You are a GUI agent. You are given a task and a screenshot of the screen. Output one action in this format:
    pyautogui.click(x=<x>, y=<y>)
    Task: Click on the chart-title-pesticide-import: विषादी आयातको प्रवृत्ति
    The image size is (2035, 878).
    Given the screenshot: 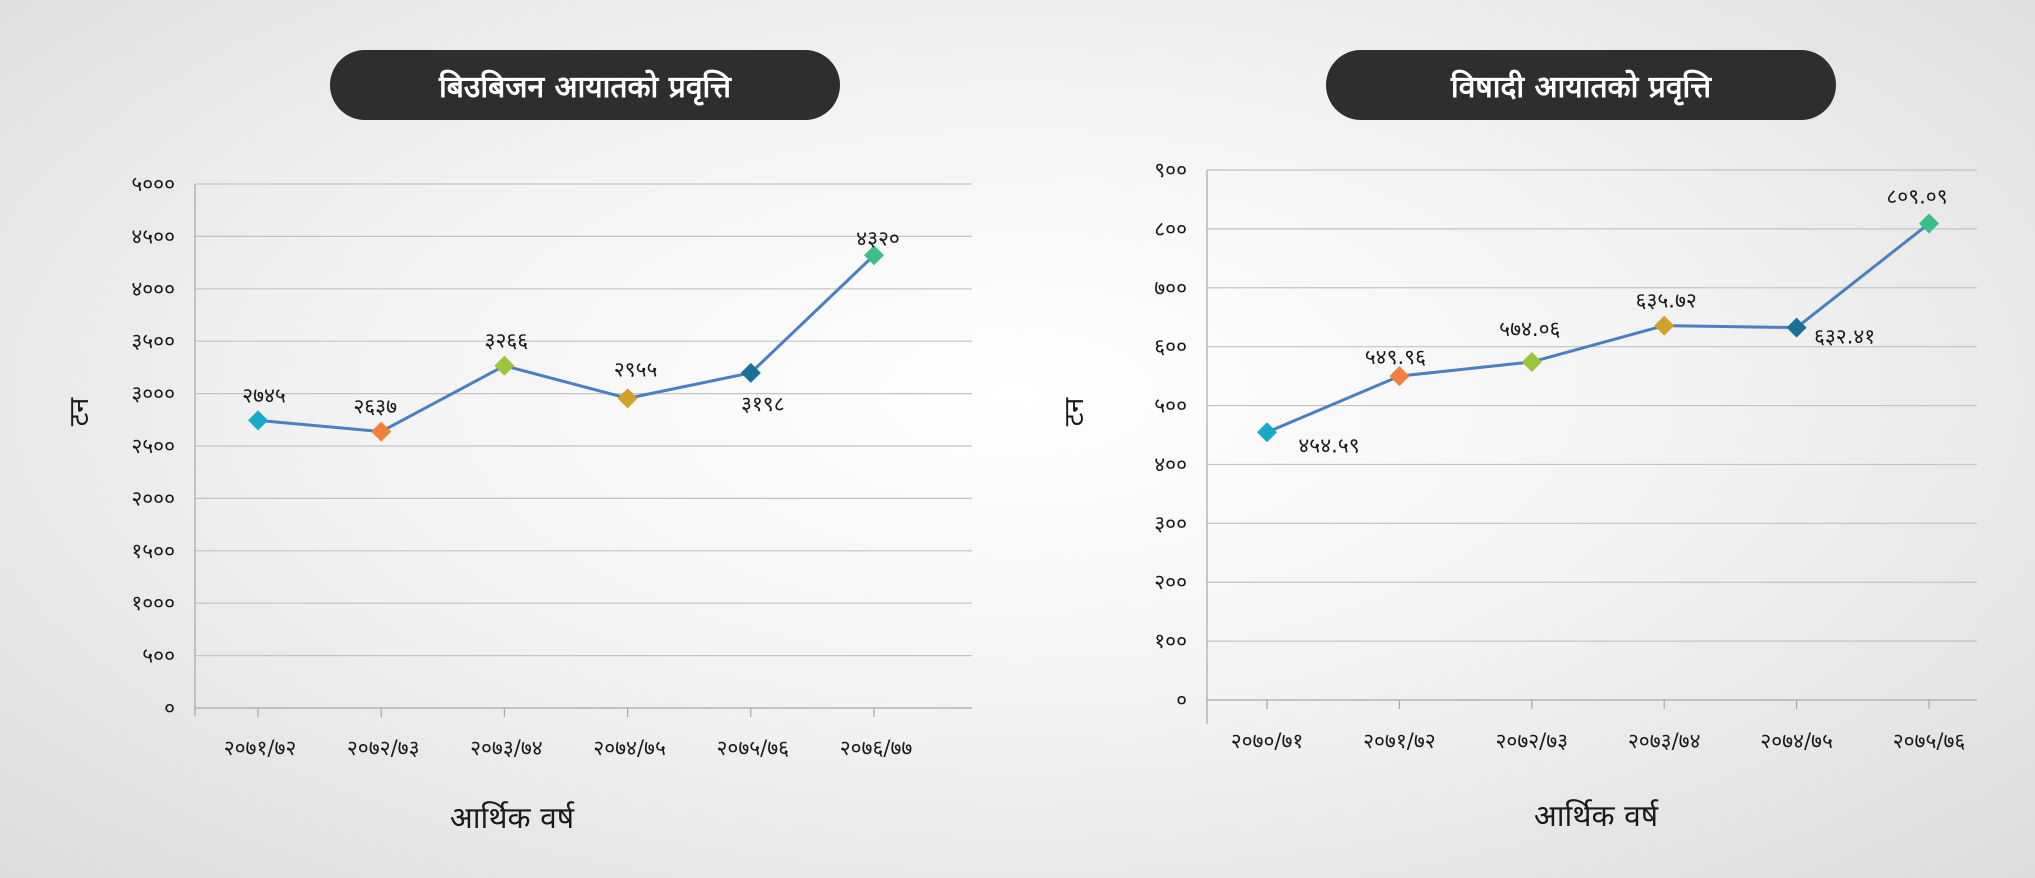 What is the action you would take?
    pyautogui.click(x=1581, y=85)
    